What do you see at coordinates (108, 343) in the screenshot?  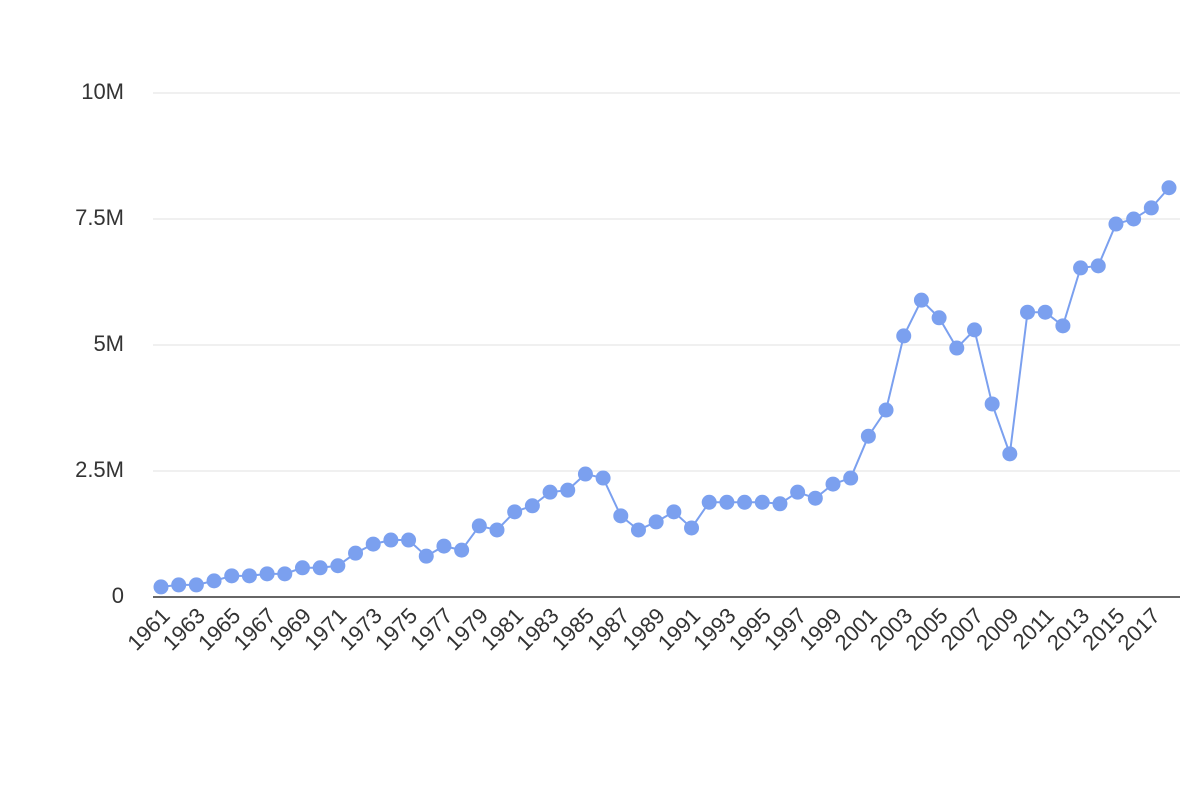 I see `y-tick-label: 5M` at bounding box center [108, 343].